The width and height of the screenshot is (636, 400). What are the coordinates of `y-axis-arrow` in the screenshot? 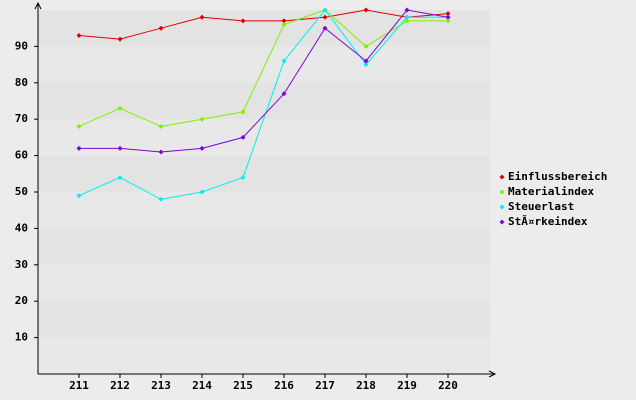 It's located at (38, 5).